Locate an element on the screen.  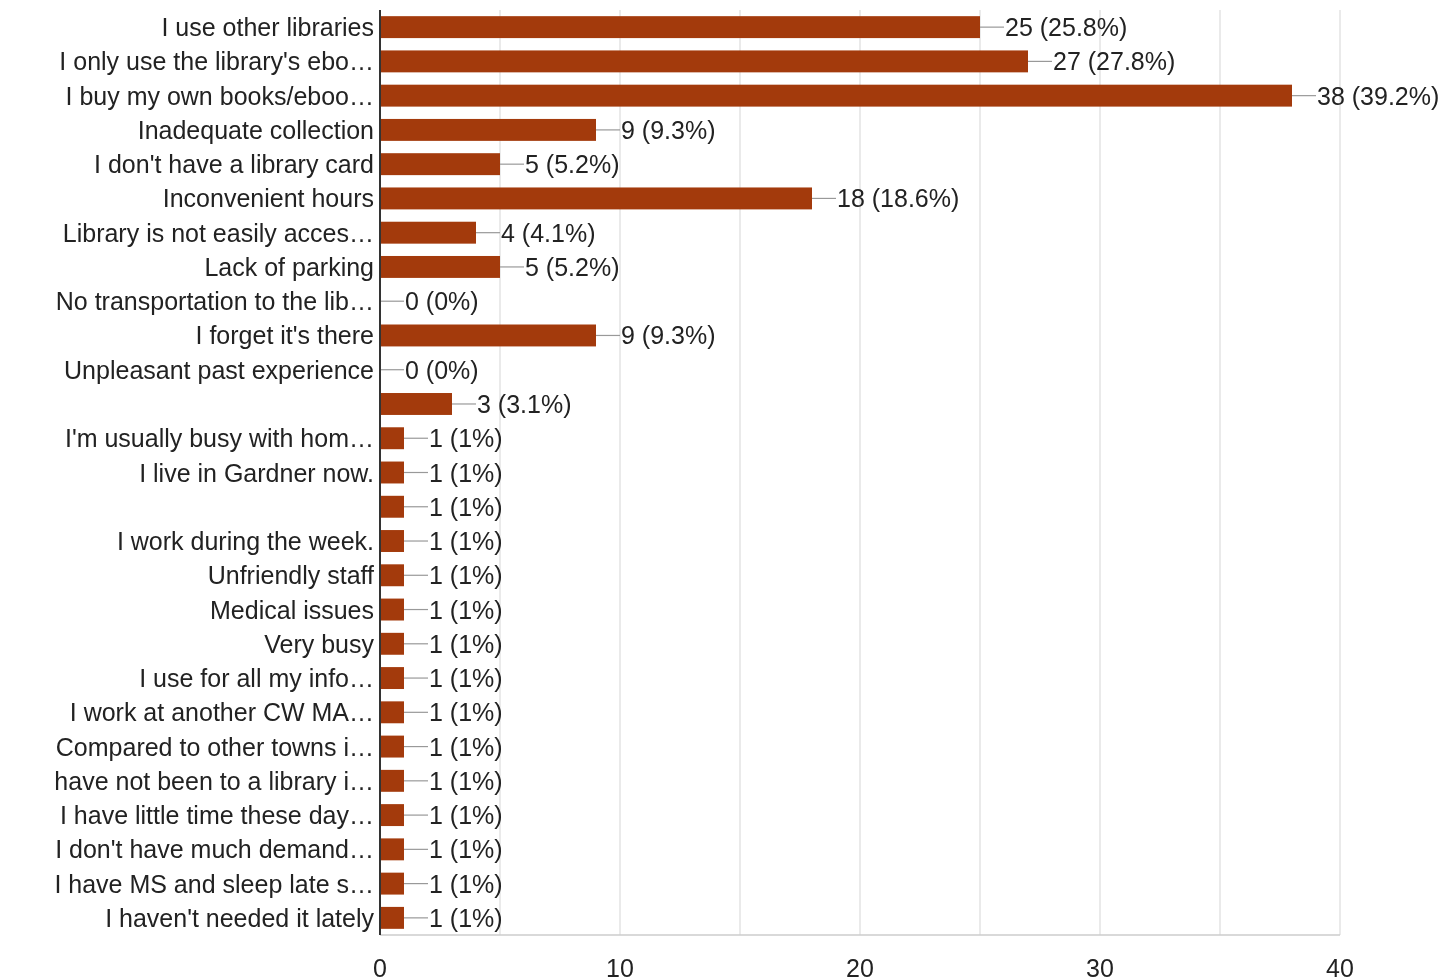
data-label: 27 (27.8%) is located at coordinates (1114, 61).